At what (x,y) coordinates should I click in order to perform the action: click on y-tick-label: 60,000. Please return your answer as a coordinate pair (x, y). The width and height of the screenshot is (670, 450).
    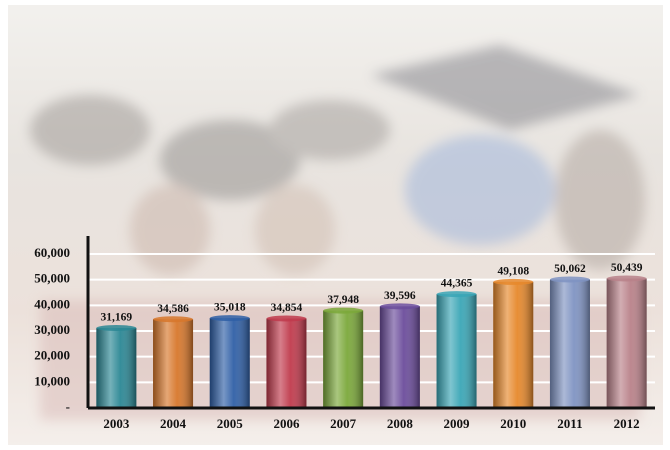
    Looking at the image, I should click on (52, 252).